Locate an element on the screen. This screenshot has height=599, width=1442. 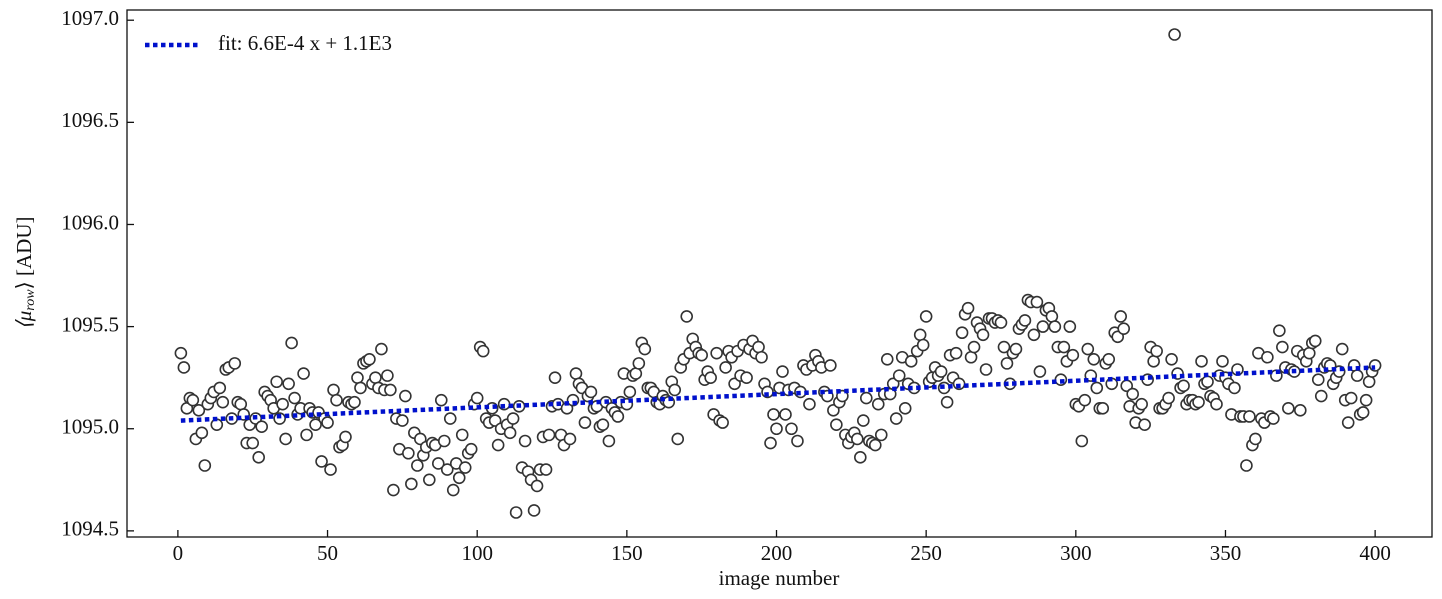
x-tick-label: 50 is located at coordinates (327, 553).